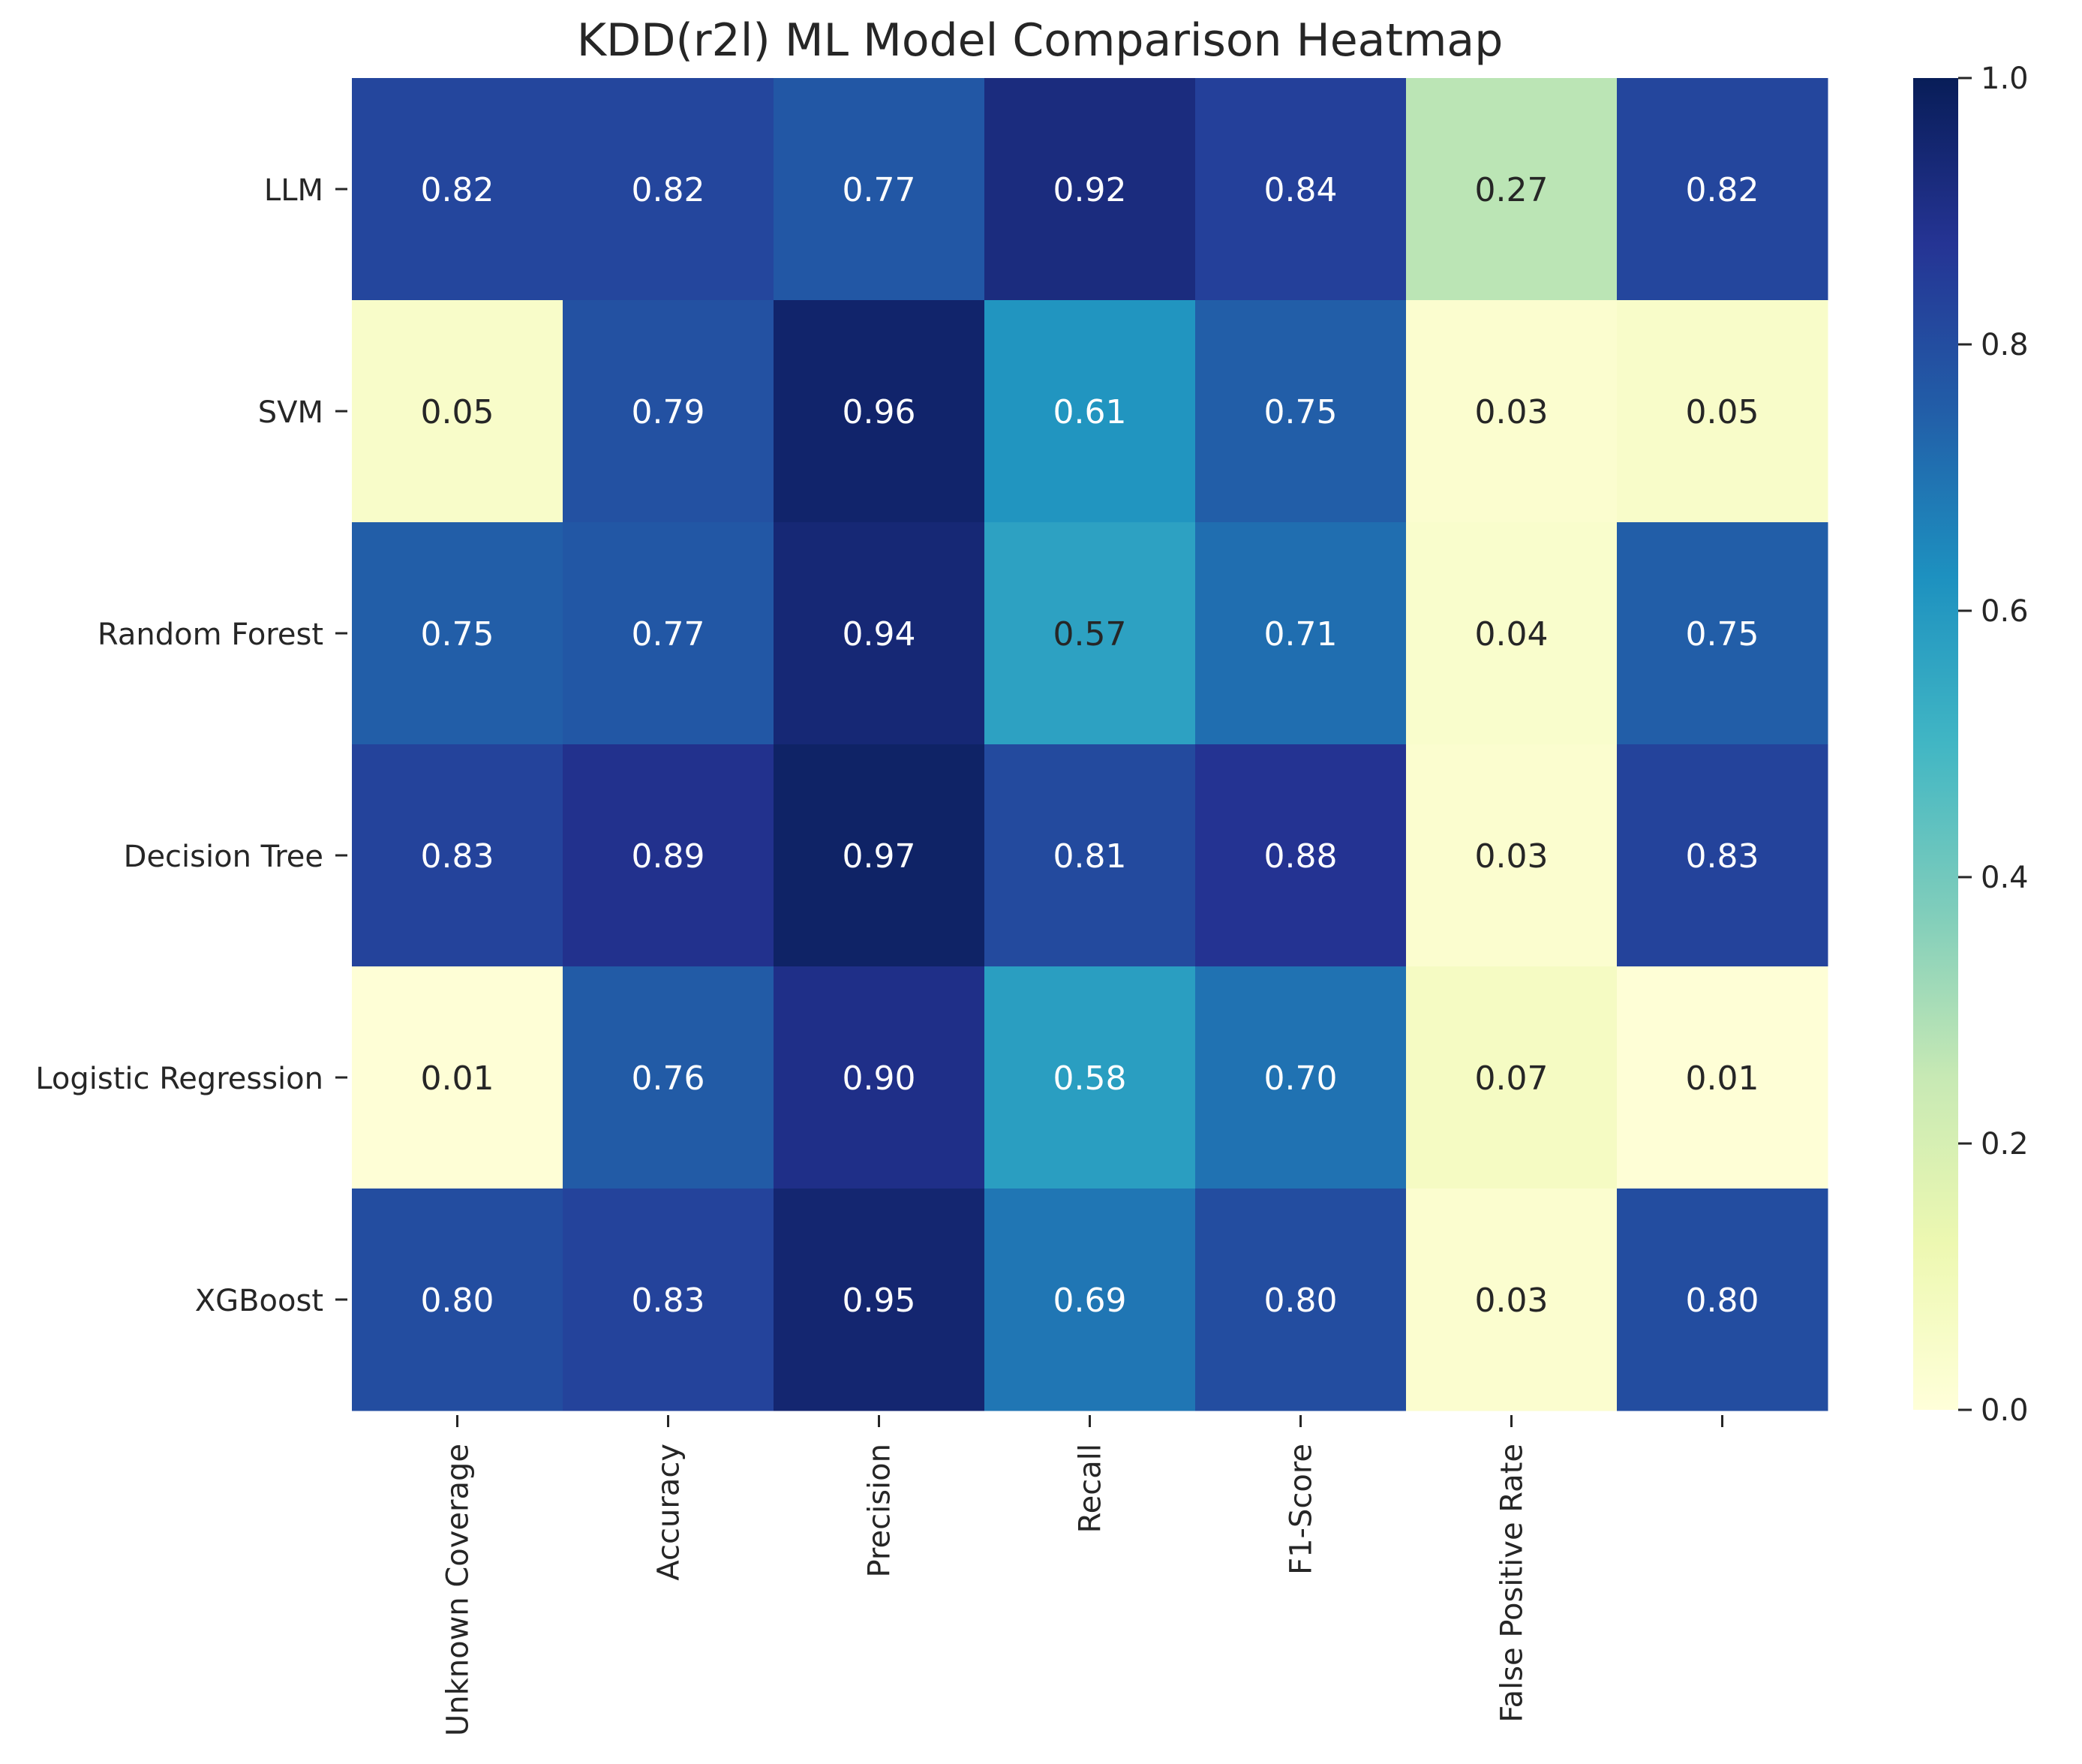 The height and width of the screenshot is (1764, 2082). I want to click on cell-value-label: 0.89, so click(668, 857).